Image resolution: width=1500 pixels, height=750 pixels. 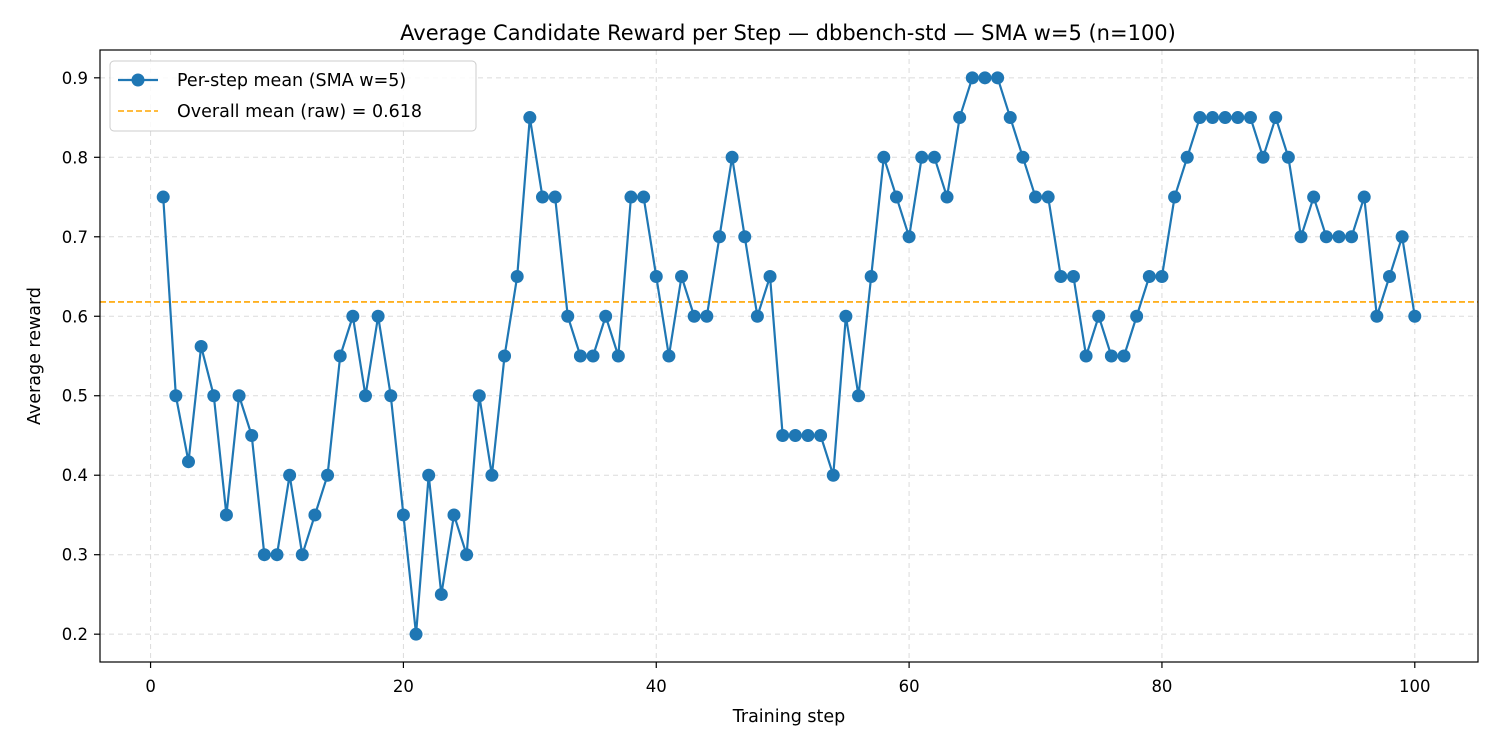 I want to click on y-tick-label: 0.7, so click(x=75, y=237).